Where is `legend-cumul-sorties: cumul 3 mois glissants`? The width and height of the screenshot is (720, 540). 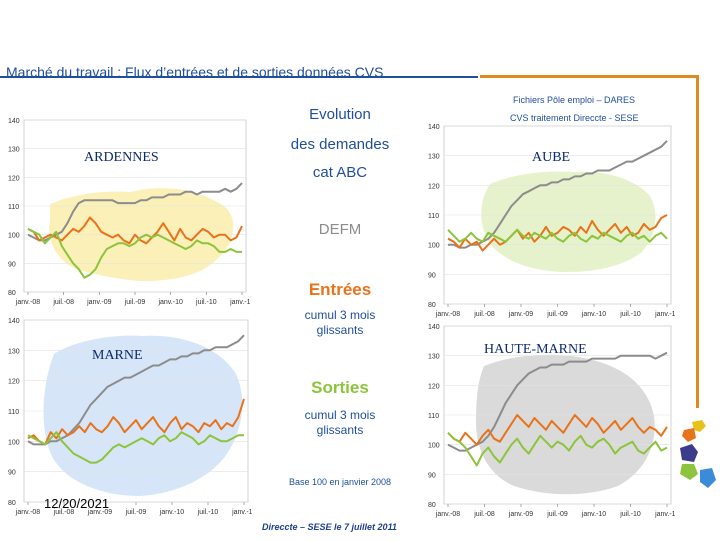
legend-cumul-sorties: cumul 3 mois glissants is located at coordinates (340, 422).